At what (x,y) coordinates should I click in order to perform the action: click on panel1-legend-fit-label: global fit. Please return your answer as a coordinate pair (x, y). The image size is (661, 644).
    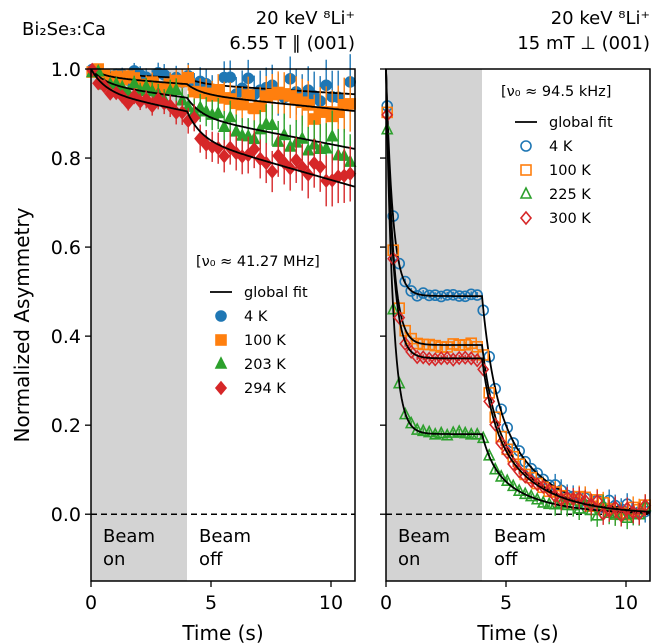
    Looking at the image, I should click on (276, 293).